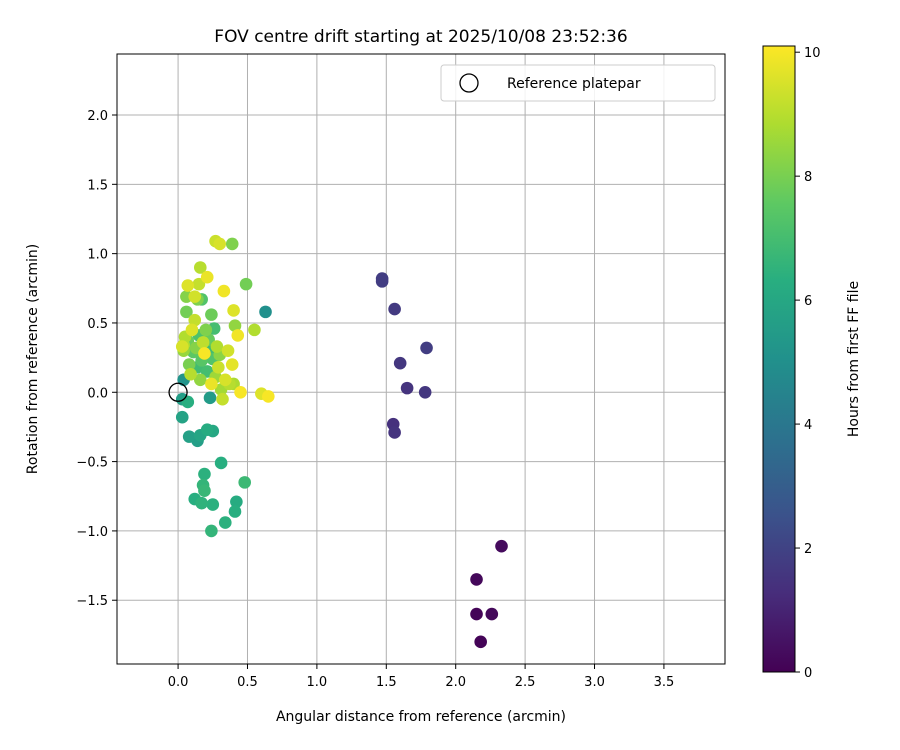  I want to click on x-axis-label: Angular distance from reference (arcmin), so click(421, 717).